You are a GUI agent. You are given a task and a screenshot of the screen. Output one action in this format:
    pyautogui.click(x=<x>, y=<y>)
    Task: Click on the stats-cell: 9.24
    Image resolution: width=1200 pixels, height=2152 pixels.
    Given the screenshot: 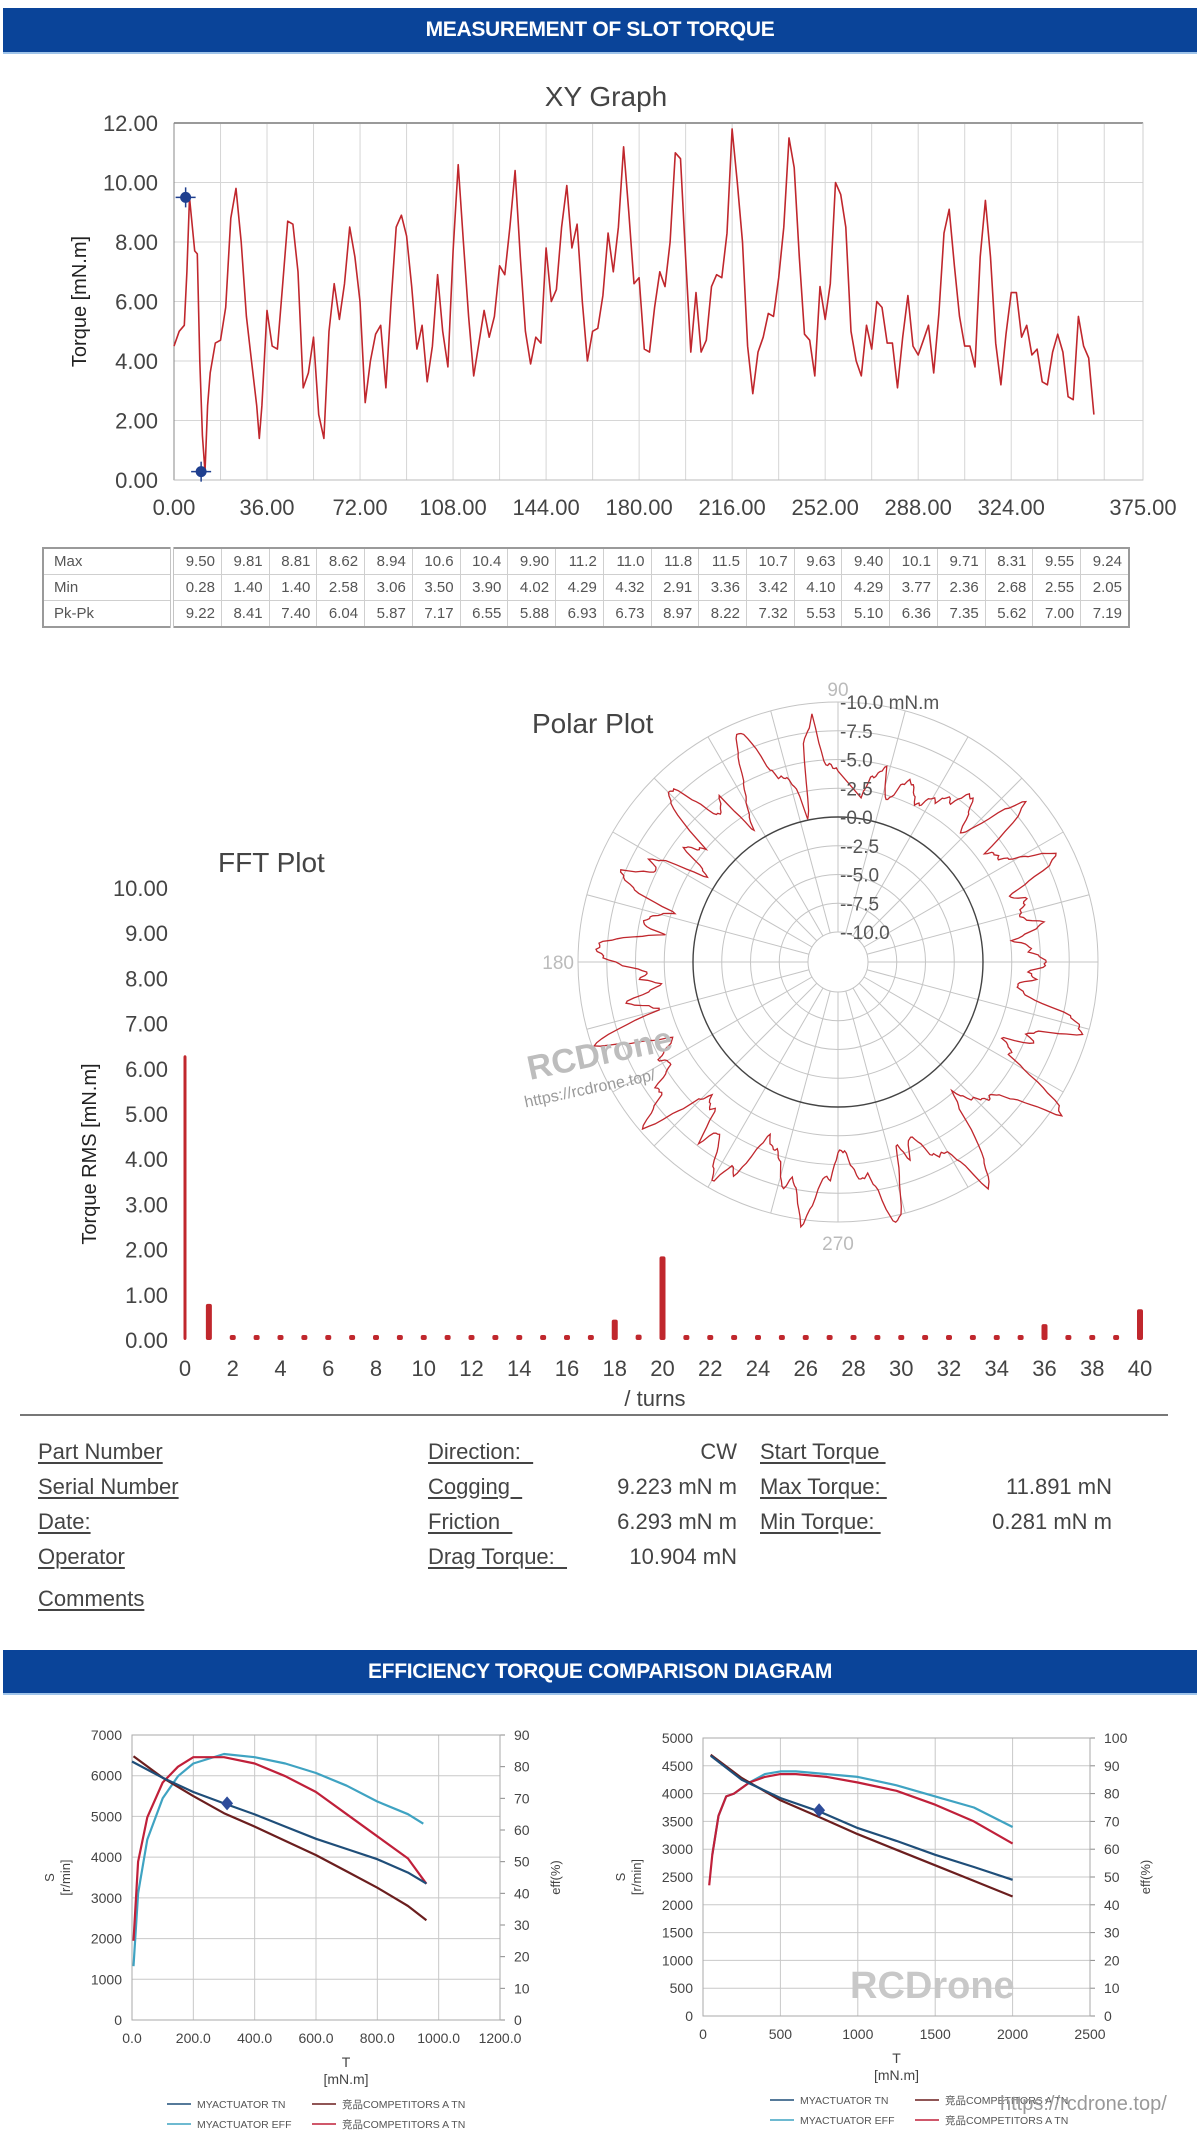 What is the action you would take?
    pyautogui.click(x=1105, y=561)
    